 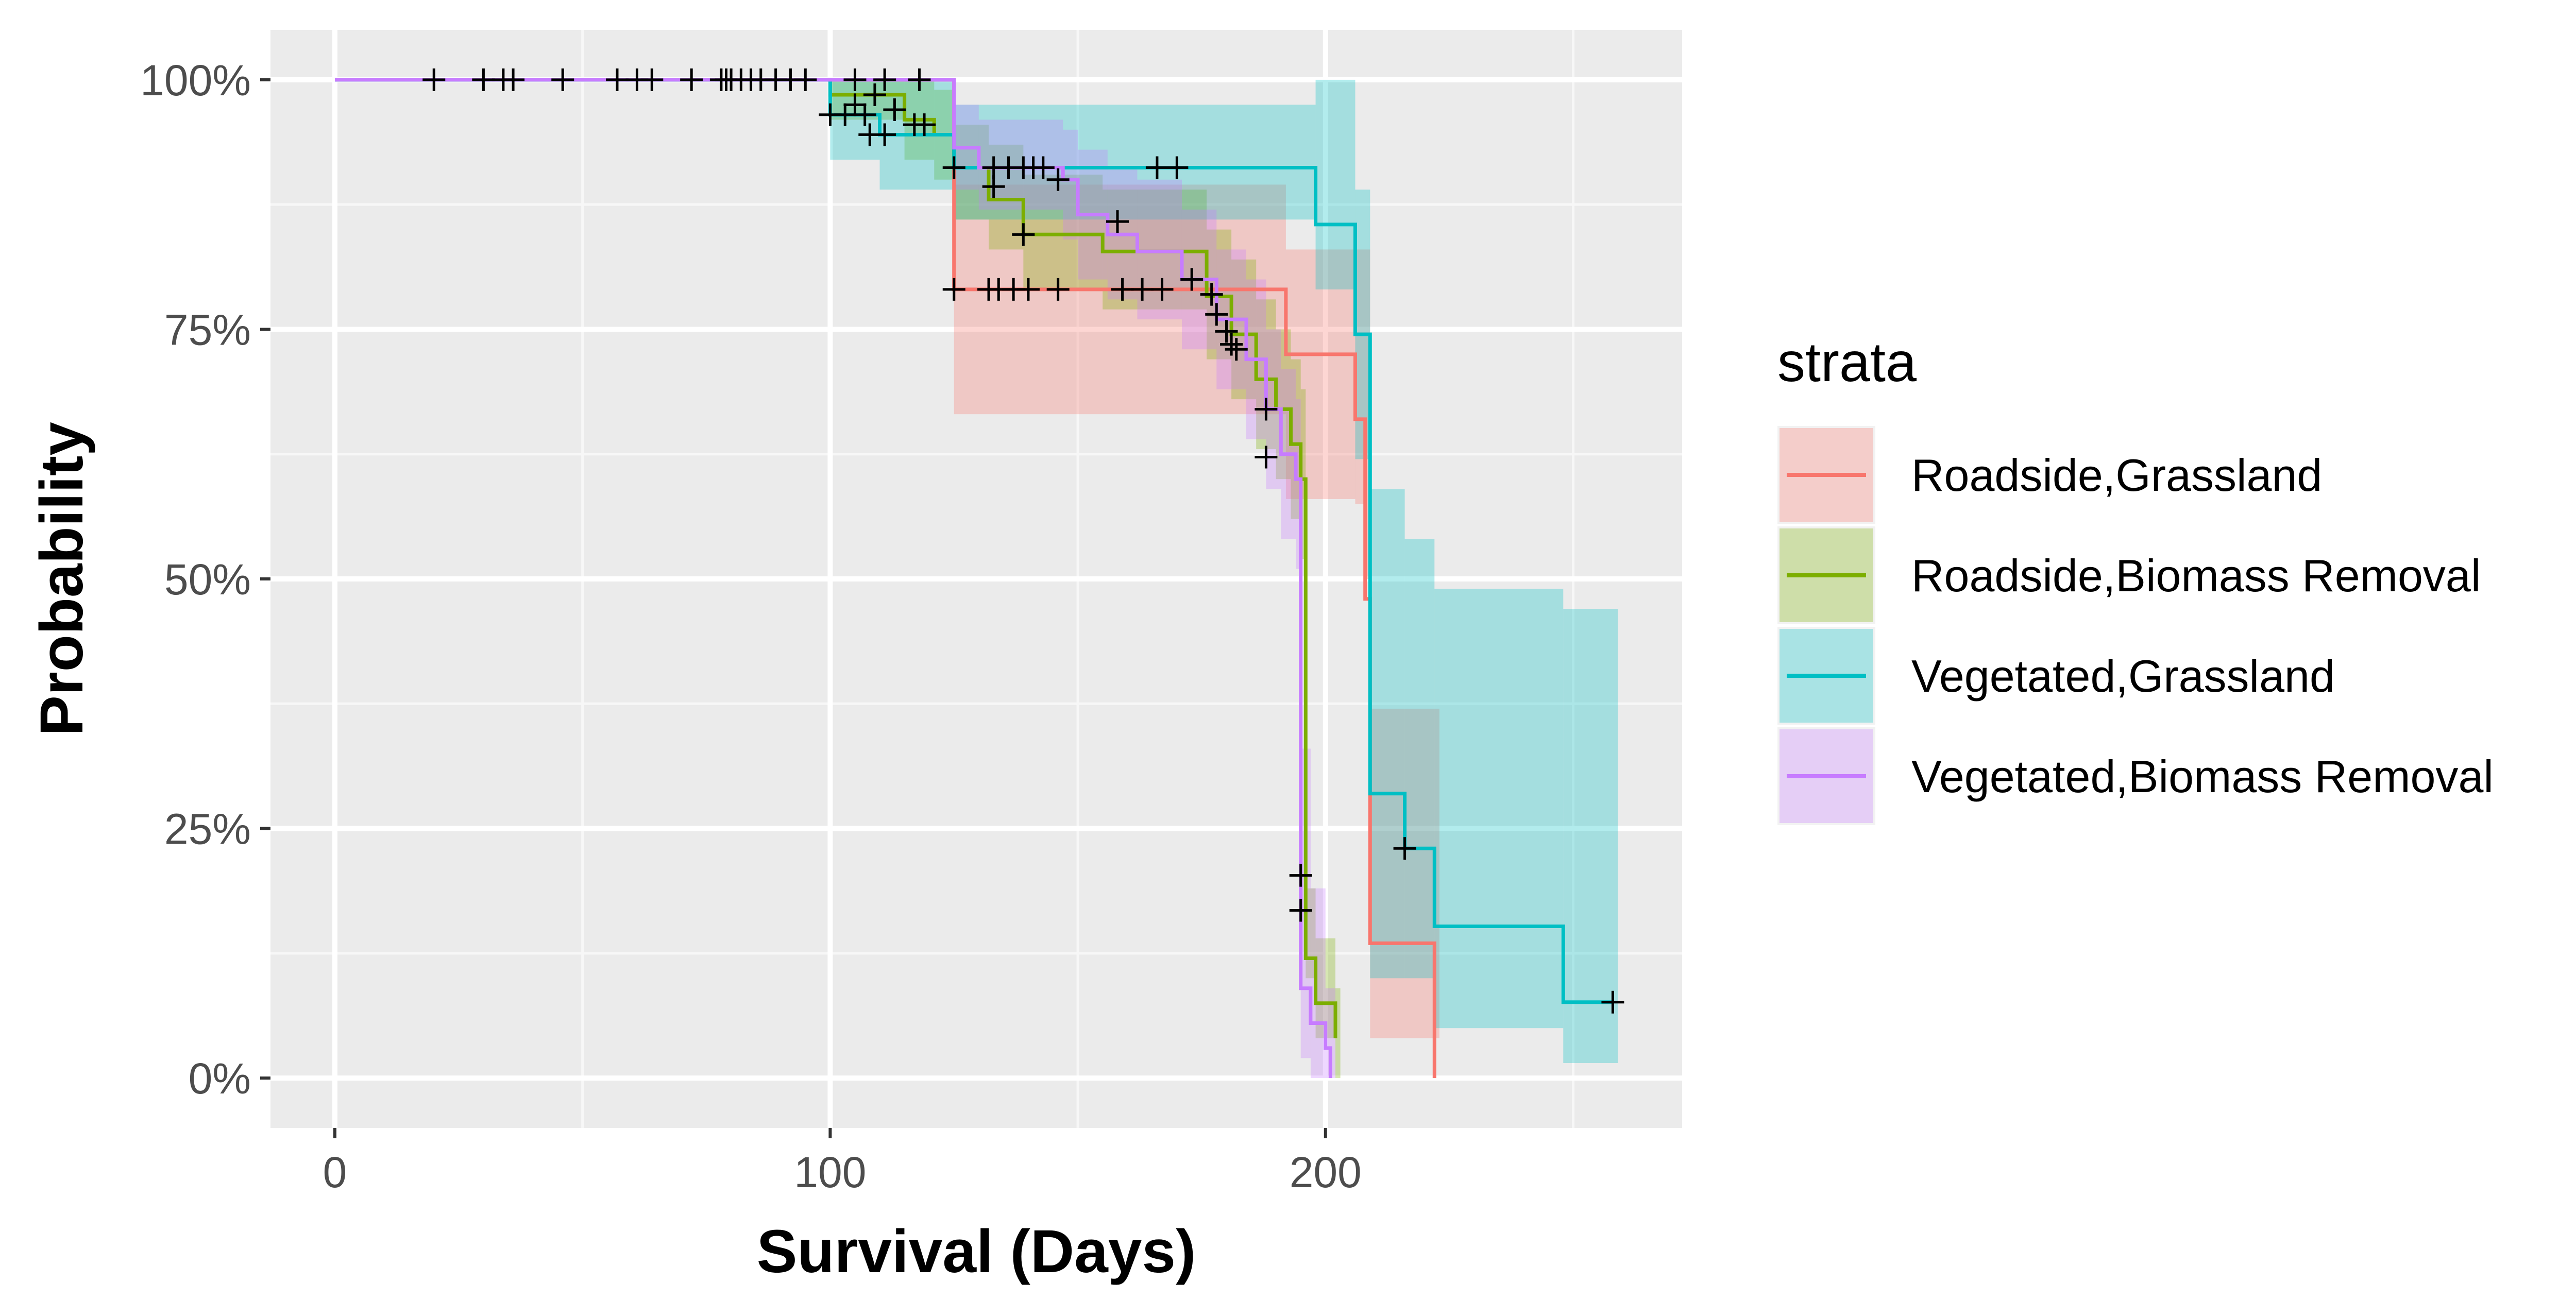 What do you see at coordinates (830, 1172) in the screenshot?
I see `x-tick-label: 100` at bounding box center [830, 1172].